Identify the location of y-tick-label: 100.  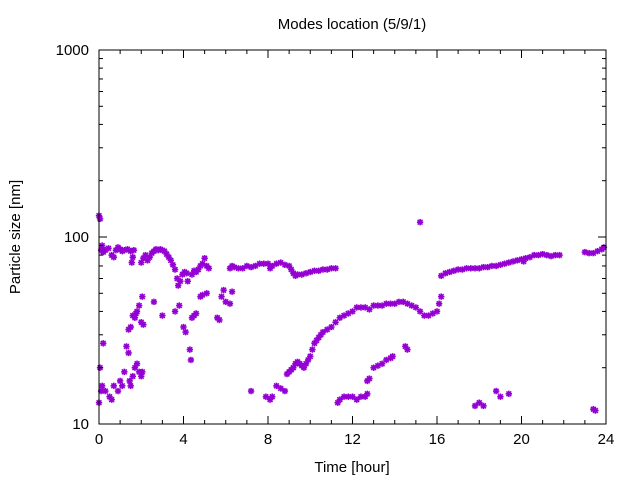
(76, 237).